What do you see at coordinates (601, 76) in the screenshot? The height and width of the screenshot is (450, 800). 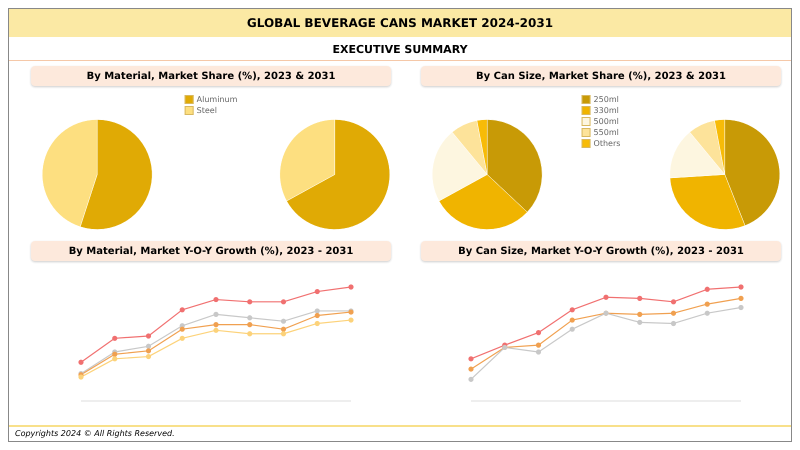 I see `chart-title: By Can Size, Market Share (%), 2023 & 2031` at bounding box center [601, 76].